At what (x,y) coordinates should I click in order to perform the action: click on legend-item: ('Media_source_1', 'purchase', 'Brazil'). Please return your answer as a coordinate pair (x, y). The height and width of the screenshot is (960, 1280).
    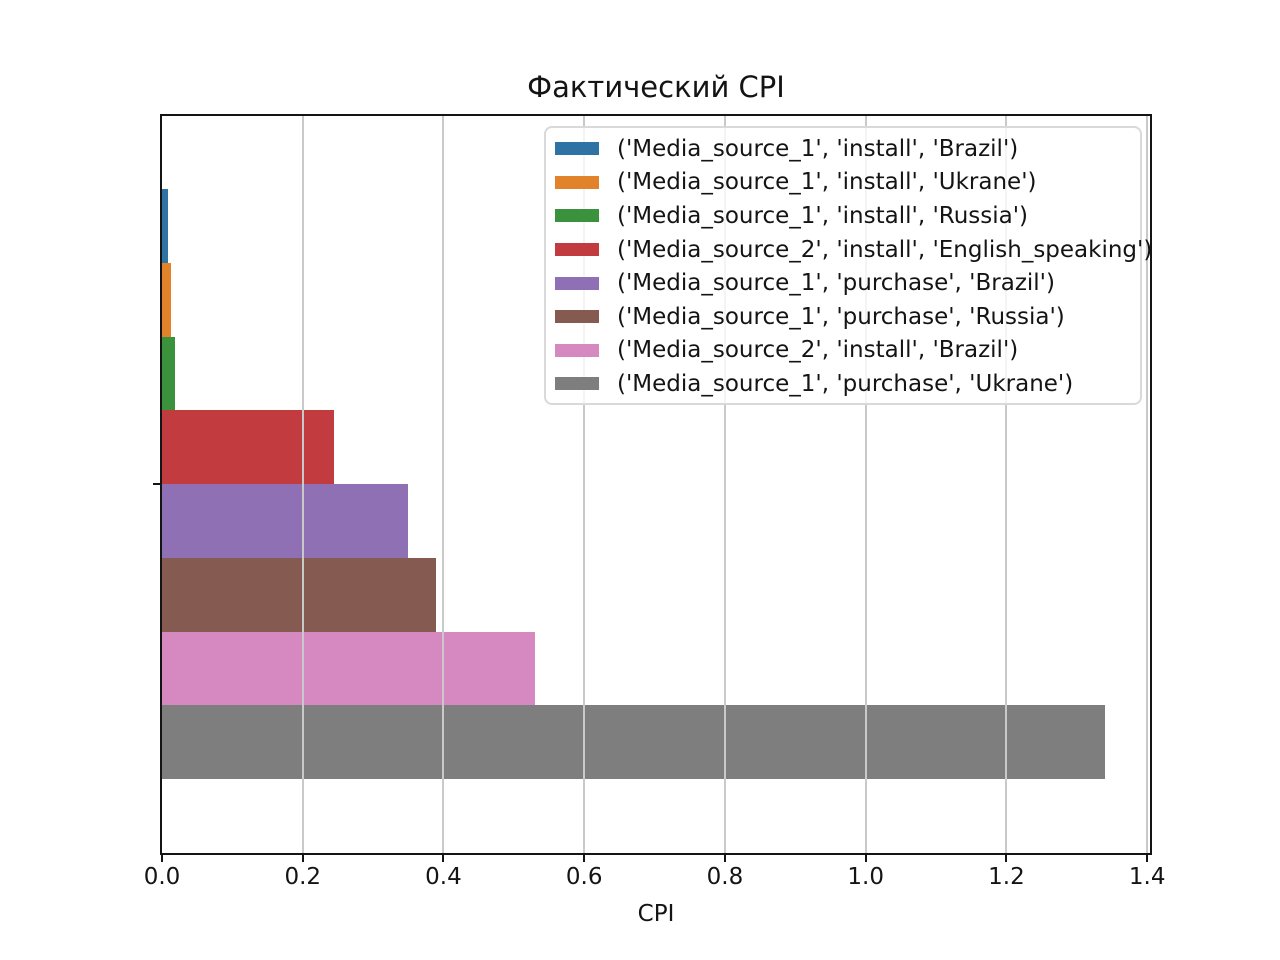
    Looking at the image, I should click on (843, 283).